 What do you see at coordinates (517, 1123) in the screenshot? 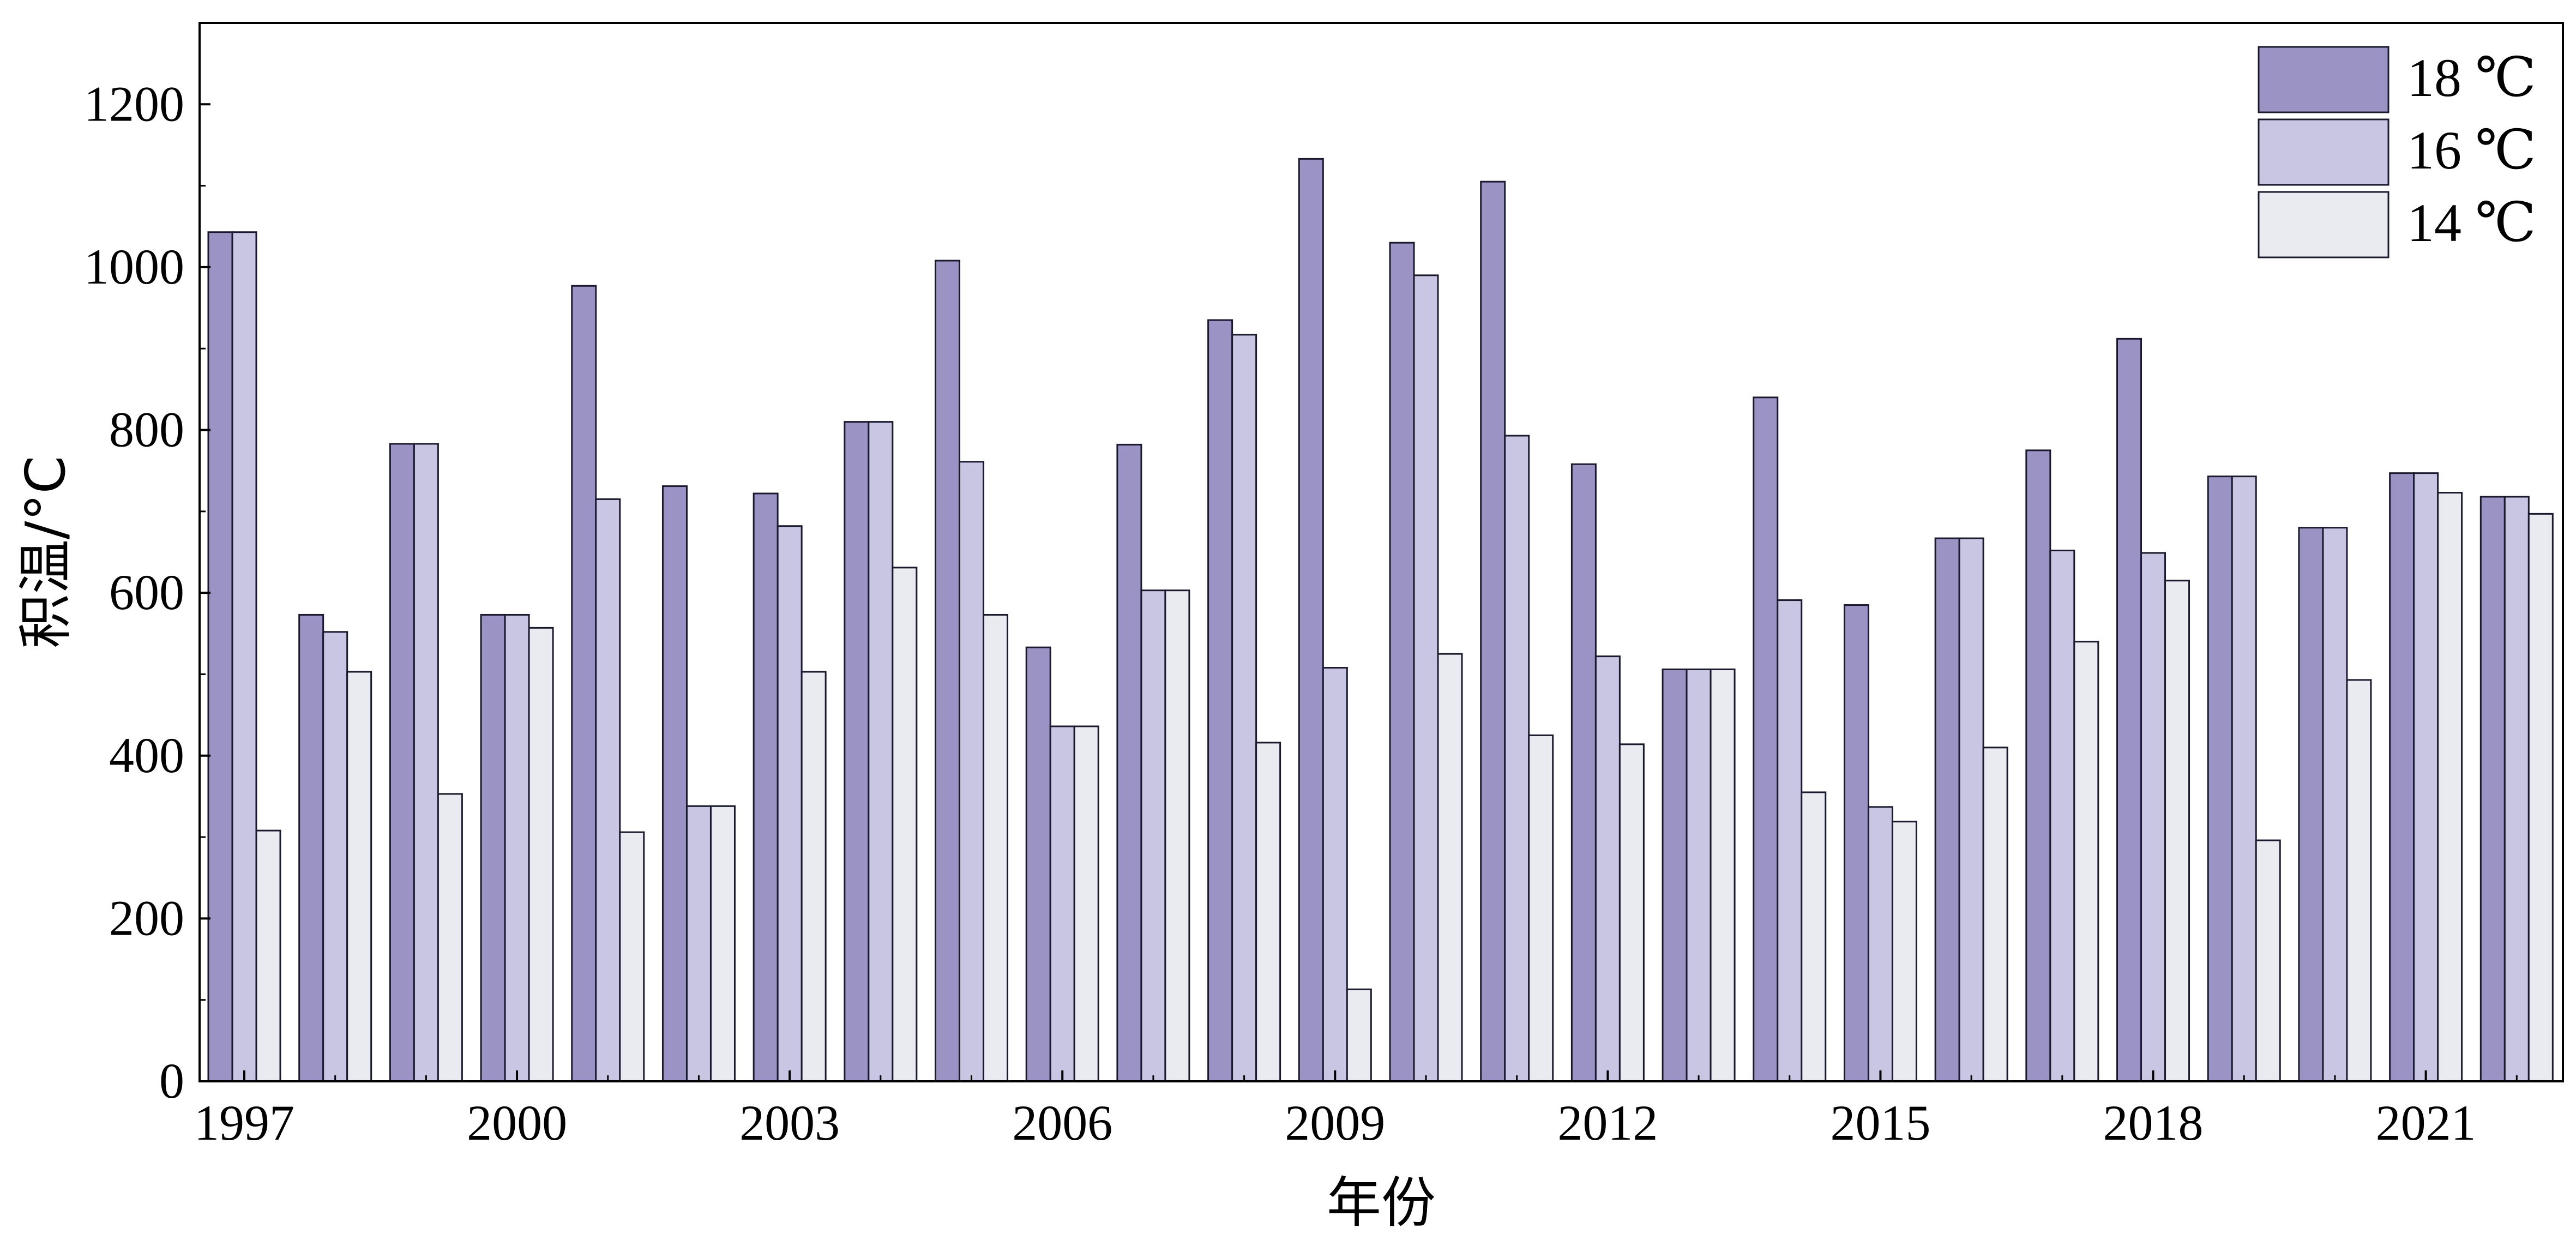
I see `x-tick-label-2000: 2000` at bounding box center [517, 1123].